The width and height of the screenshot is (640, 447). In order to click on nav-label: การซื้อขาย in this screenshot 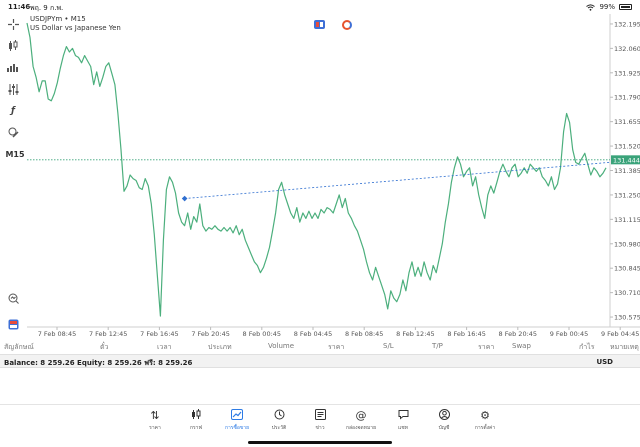, I will do `click(237, 428)`.